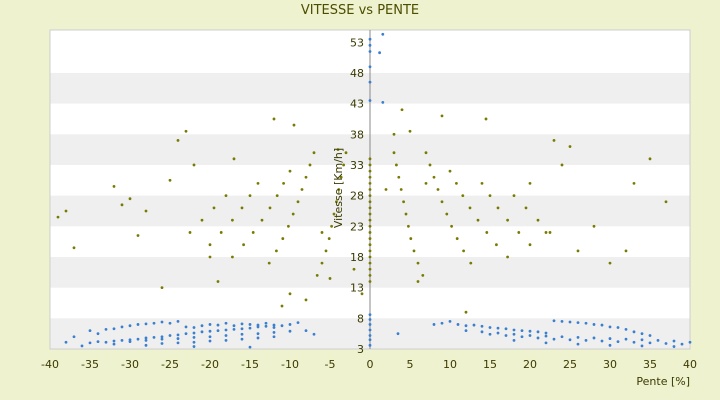  What do you see at coordinates (170, 364) in the screenshot?
I see `x-tick-label: -25` at bounding box center [170, 364].